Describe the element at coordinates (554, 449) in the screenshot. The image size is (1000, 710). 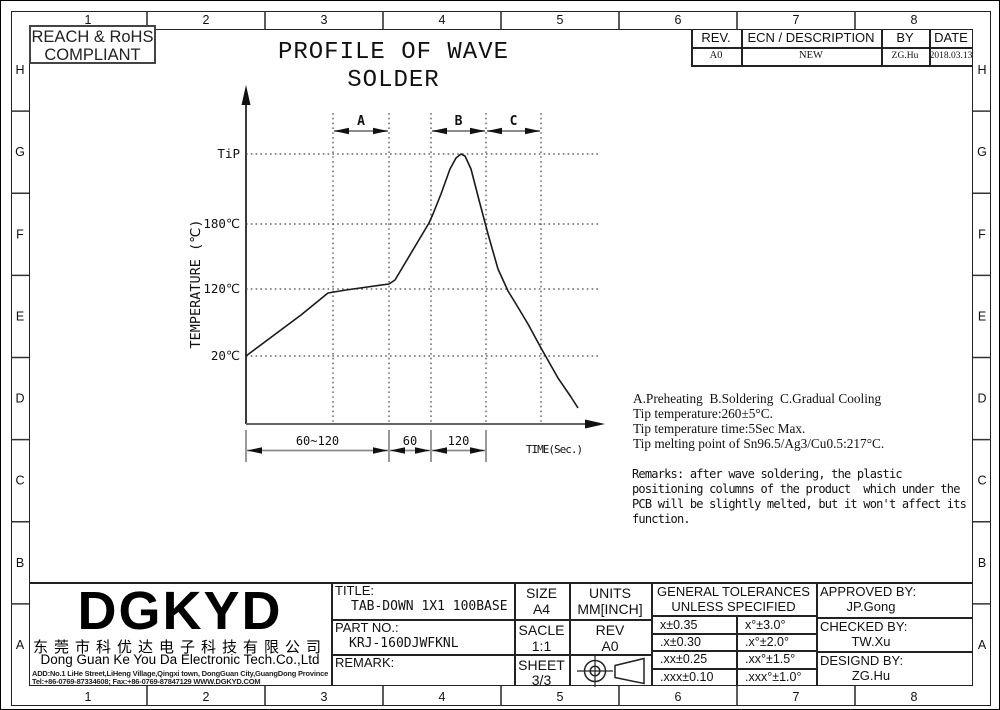
I see `x-axis-title: TIME(Sec.)` at that location.